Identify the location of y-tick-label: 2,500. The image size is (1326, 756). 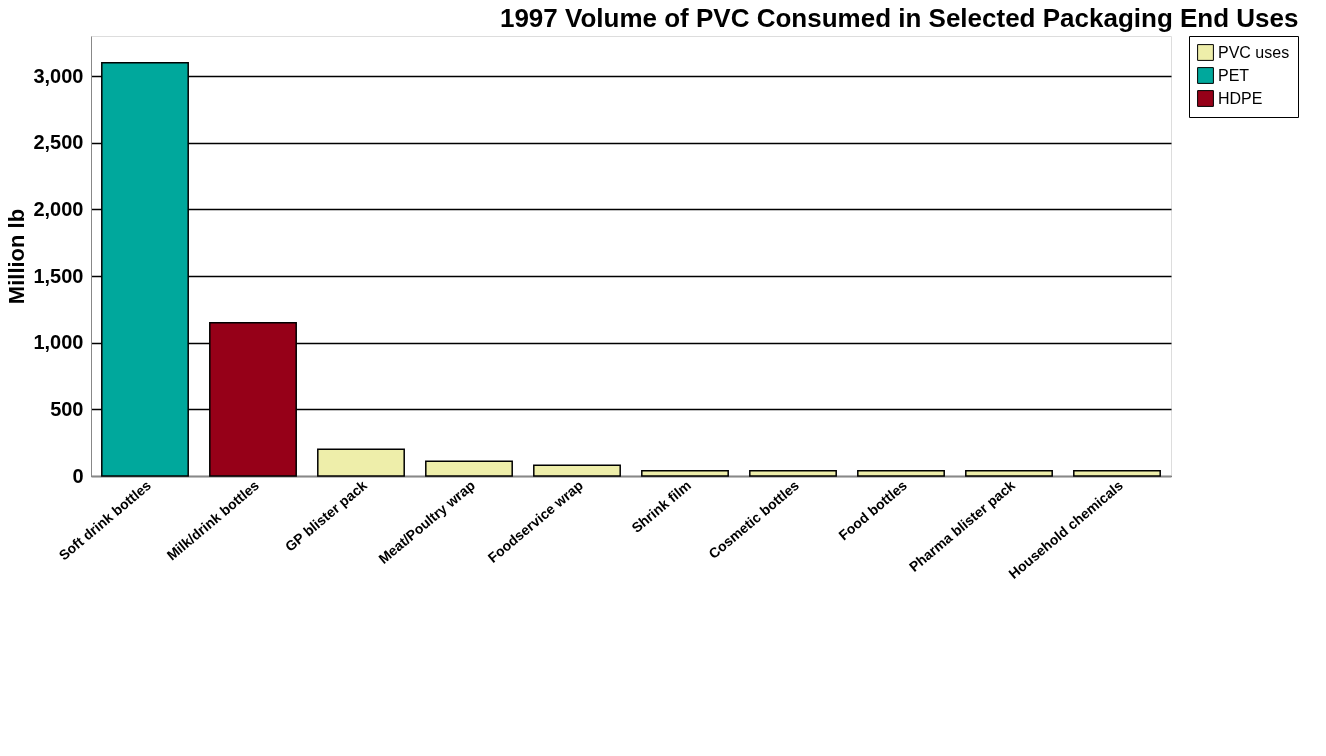
(58, 142).